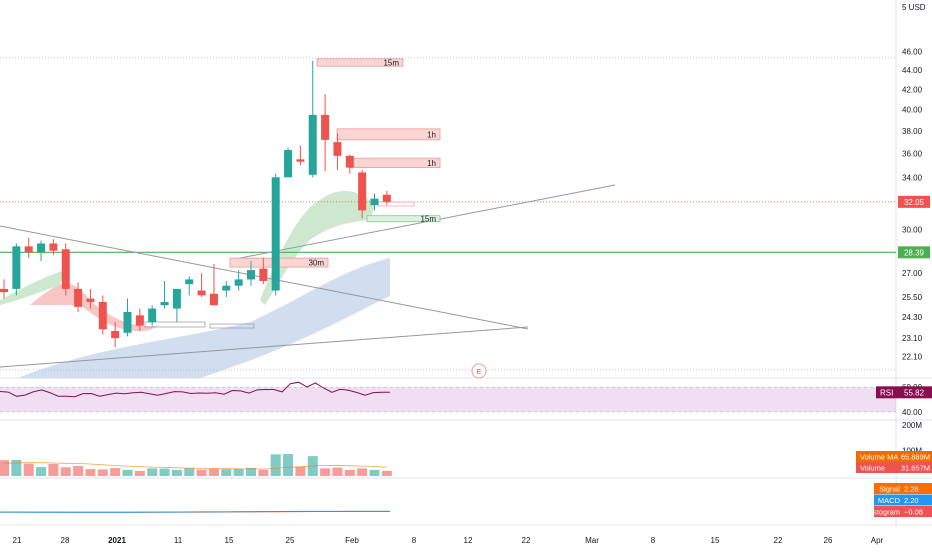 This screenshot has width=932, height=555. What do you see at coordinates (317, 247) in the screenshot?
I see `short-ma-ribbon-up` at bounding box center [317, 247].